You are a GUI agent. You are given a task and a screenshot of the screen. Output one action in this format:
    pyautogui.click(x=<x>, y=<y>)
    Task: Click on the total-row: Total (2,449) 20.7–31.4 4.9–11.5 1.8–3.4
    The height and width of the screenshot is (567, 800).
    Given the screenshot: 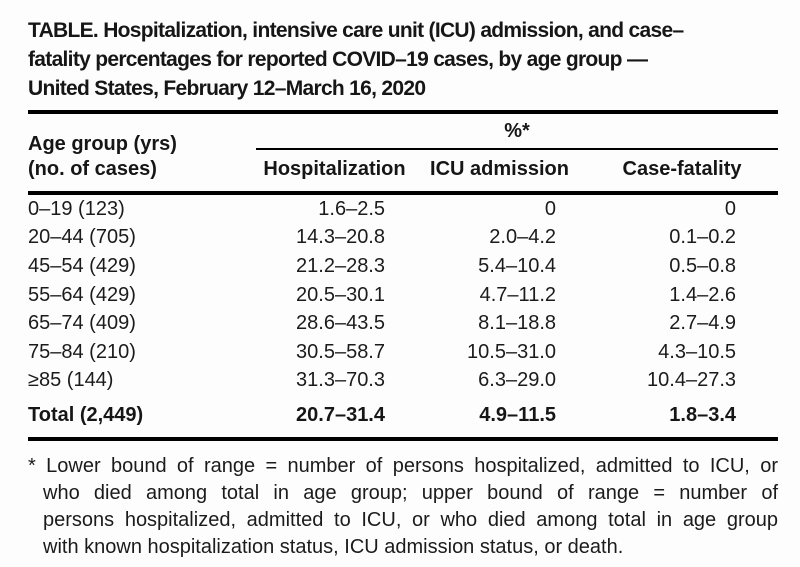 What is the action you would take?
    pyautogui.click(x=403, y=418)
    